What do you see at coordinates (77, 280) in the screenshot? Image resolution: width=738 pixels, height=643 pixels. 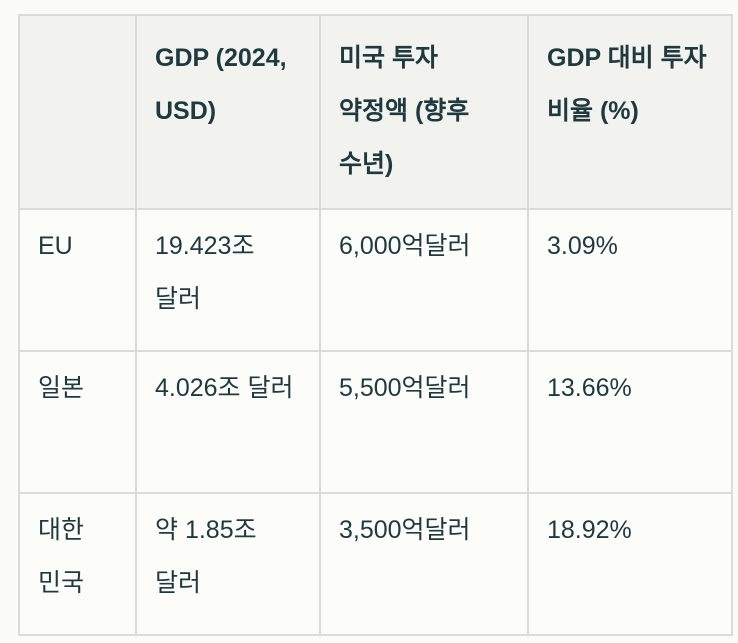 I see `cell-country: EU` at bounding box center [77, 280].